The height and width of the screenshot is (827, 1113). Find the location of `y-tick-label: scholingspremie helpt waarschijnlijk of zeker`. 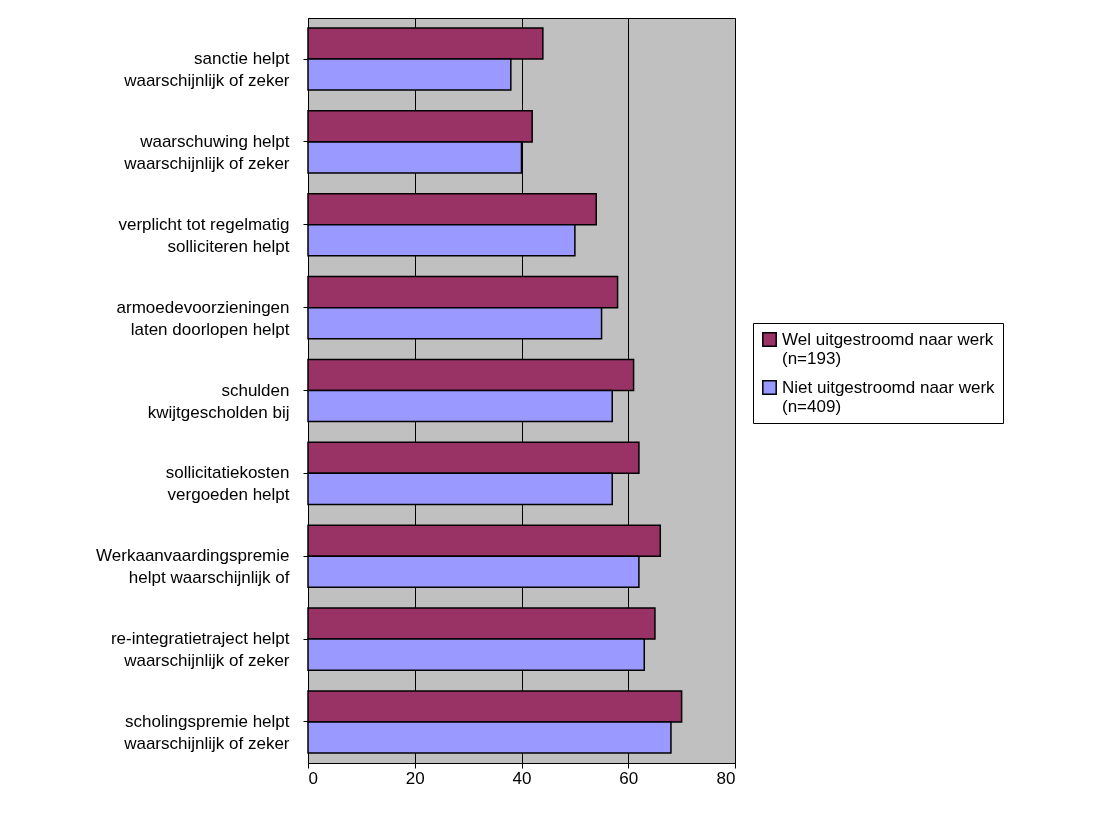

y-tick-label: scholingspremie helpt waarschijnlijk of zeker is located at coordinates (206, 732).